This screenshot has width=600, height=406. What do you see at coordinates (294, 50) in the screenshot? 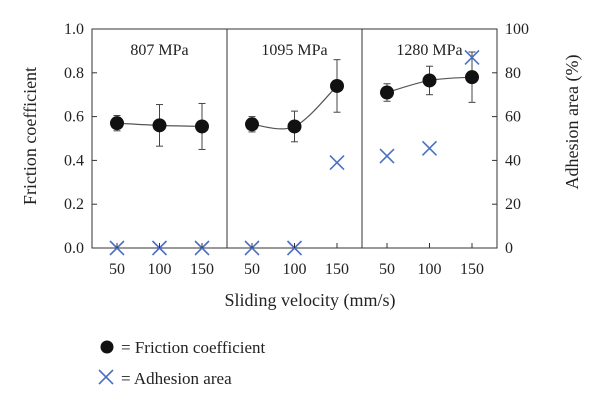
I see `panel-title-2: 1095 MPa` at bounding box center [294, 50].